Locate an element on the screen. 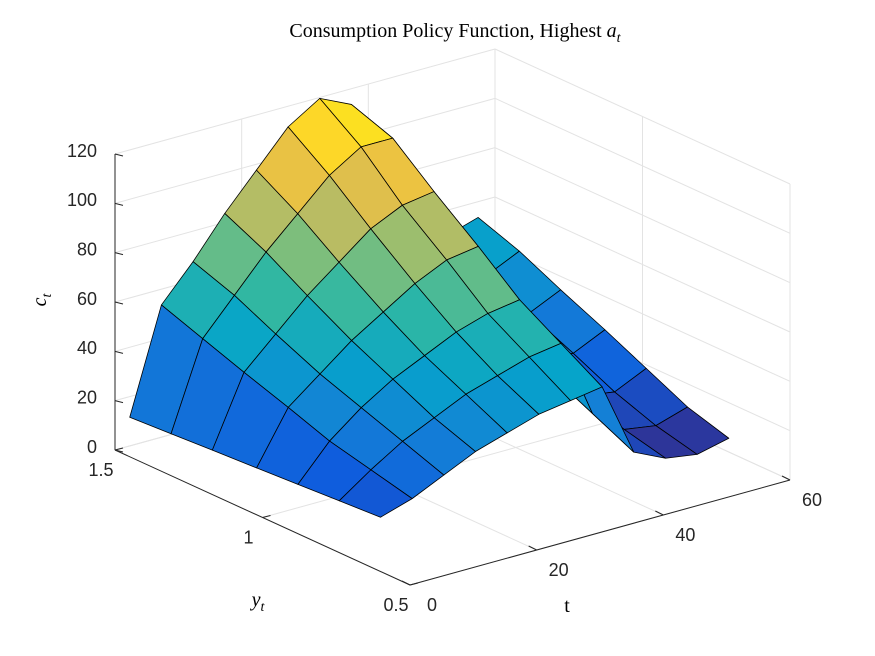 Image resolution: width=875 pixels, height=656 pixels. z-tick-label: 80 is located at coordinates (87, 249).